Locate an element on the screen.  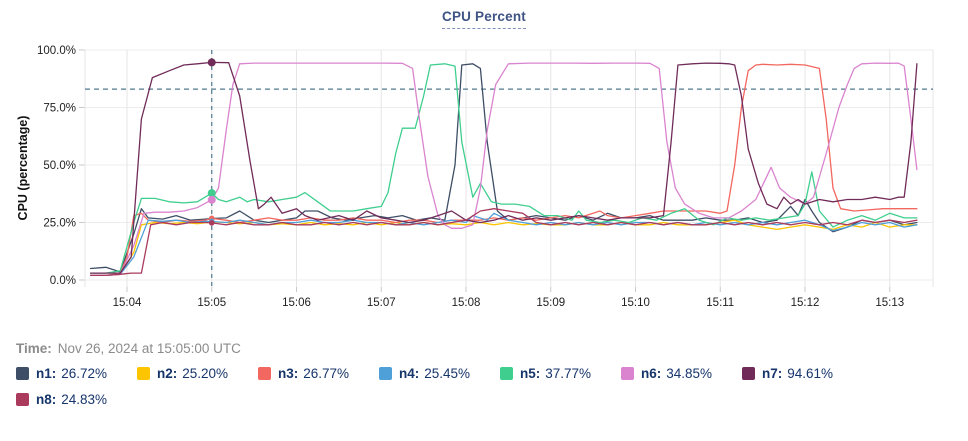
legend-value: 34.85% is located at coordinates (689, 373).